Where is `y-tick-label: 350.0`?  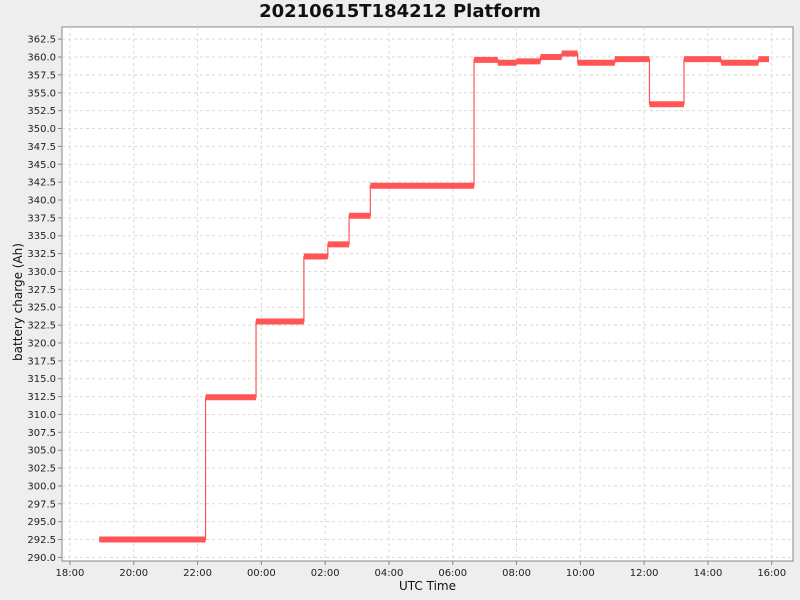 y-tick-label: 350.0 is located at coordinates (41, 129).